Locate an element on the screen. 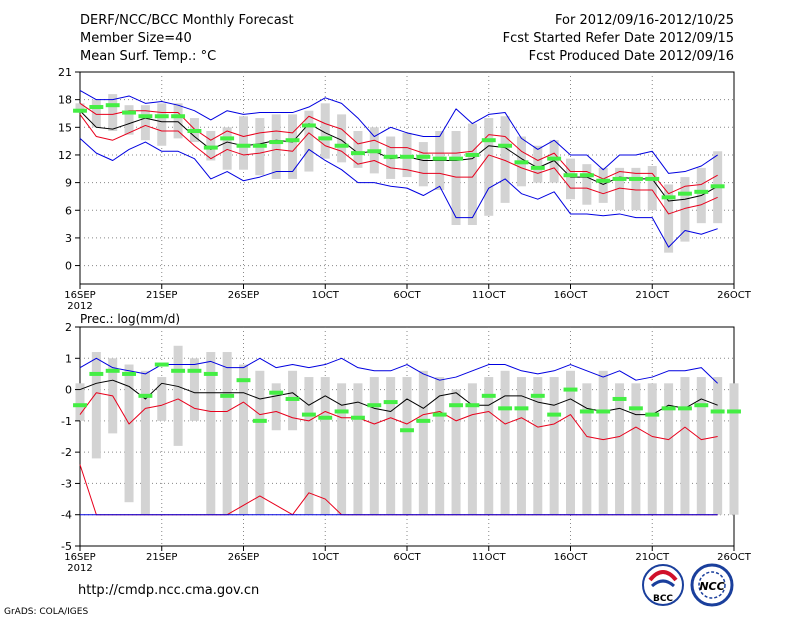  prec-line-mean is located at coordinates (398, 397).